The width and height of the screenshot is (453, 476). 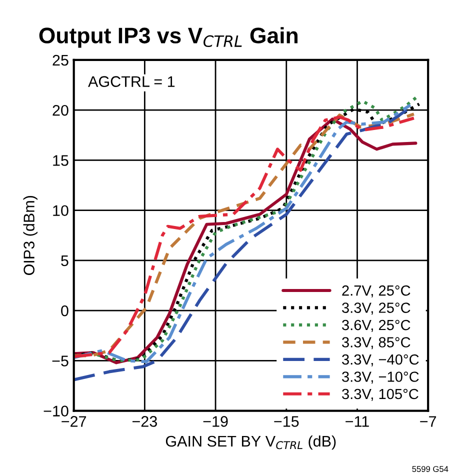 I want to click on y-tick-label: −10, so click(x=56, y=411).